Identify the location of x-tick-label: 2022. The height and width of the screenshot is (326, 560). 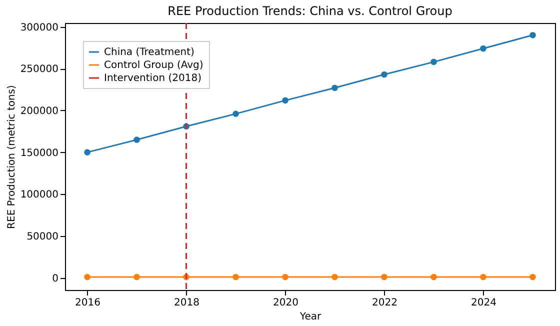
(385, 303).